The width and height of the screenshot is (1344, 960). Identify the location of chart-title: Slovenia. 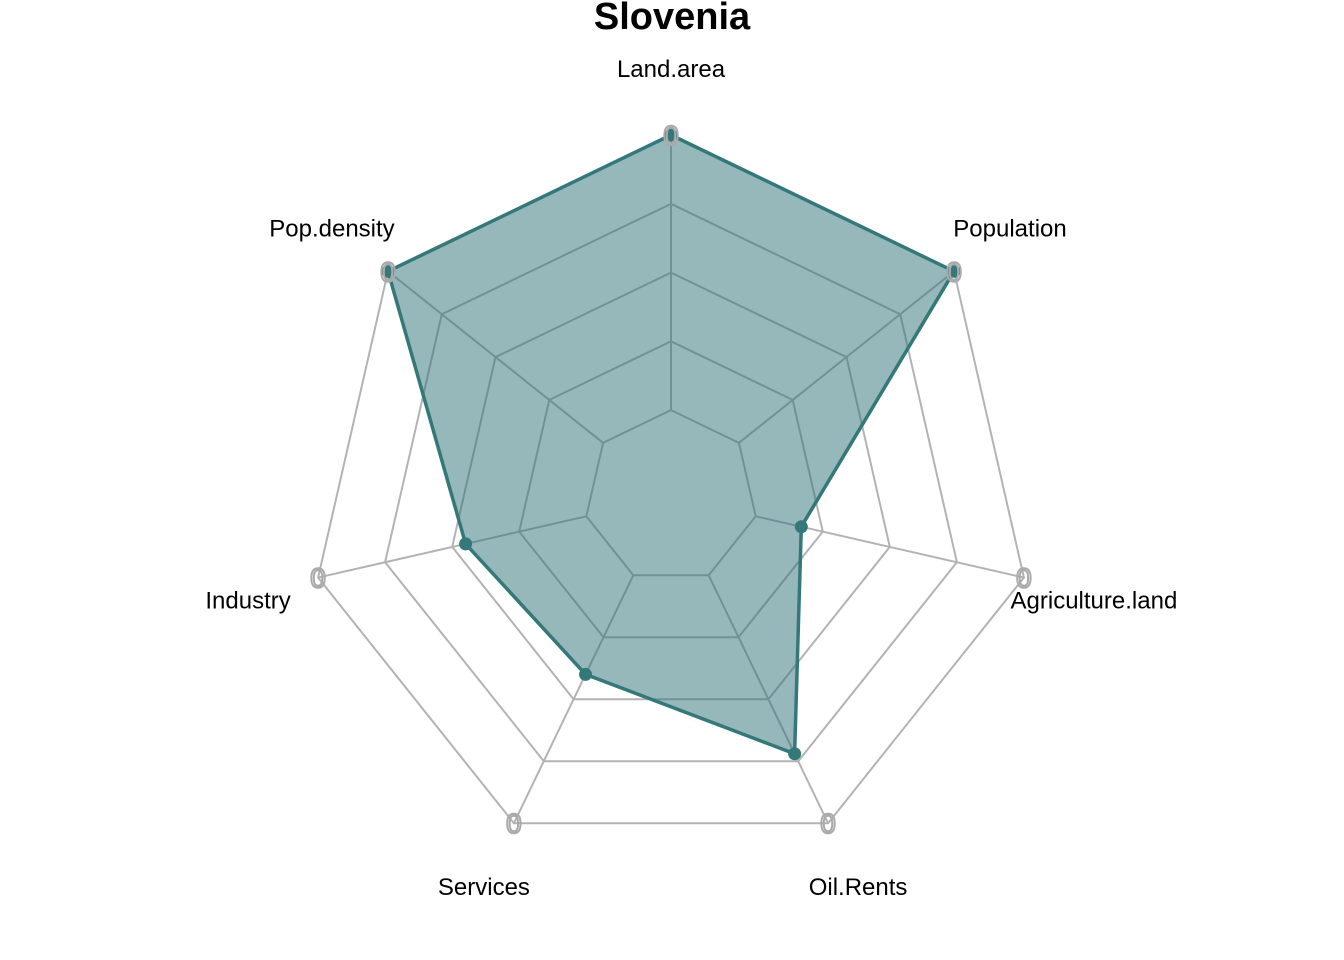
(672, 19).